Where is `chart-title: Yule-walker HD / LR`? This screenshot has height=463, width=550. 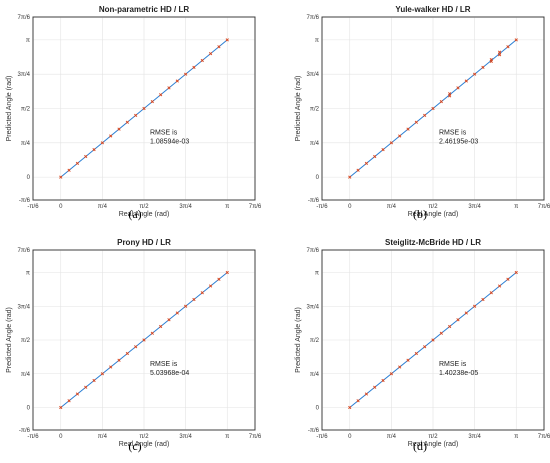 chart-title: Yule-walker HD / LR is located at coordinates (432, 9).